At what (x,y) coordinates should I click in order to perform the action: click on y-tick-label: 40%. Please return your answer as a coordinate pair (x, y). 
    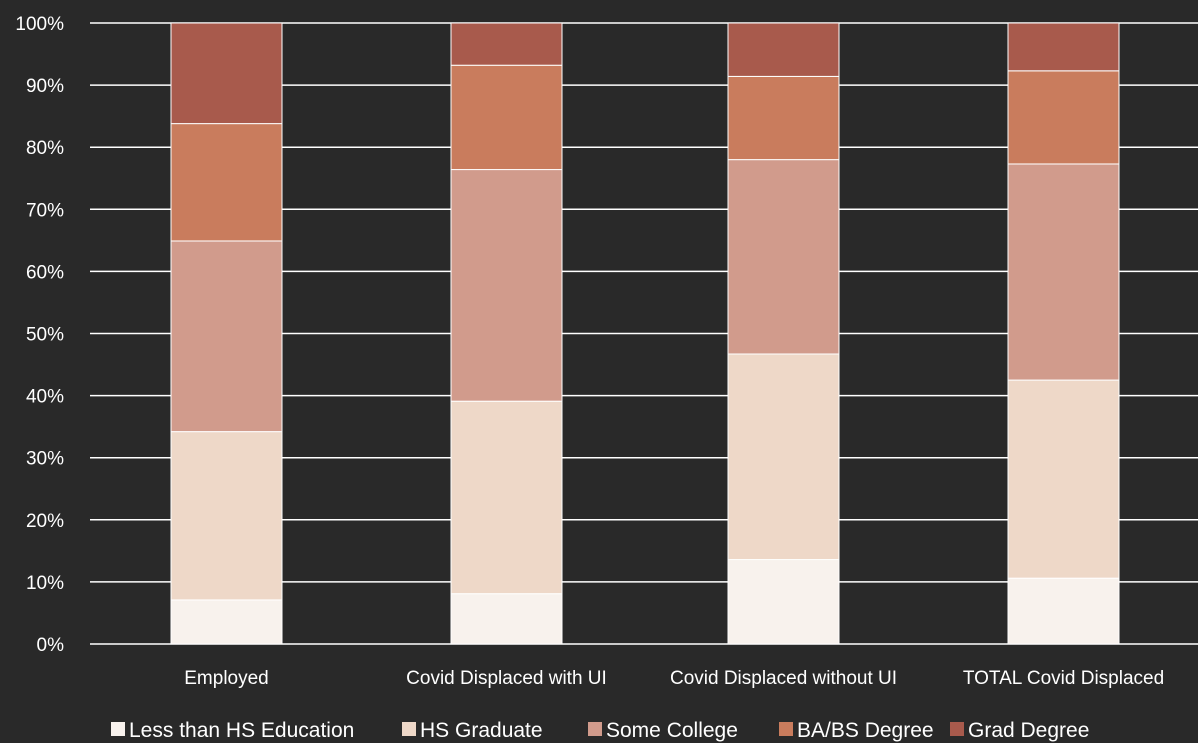
    Looking at the image, I should click on (45, 397).